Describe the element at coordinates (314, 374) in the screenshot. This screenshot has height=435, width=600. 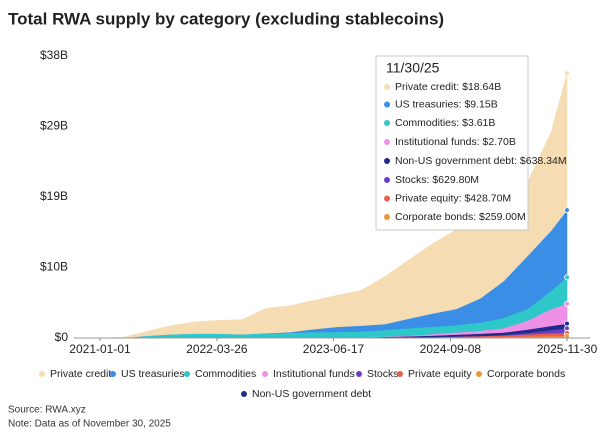
I see `legend-label: Institutional funds` at that location.